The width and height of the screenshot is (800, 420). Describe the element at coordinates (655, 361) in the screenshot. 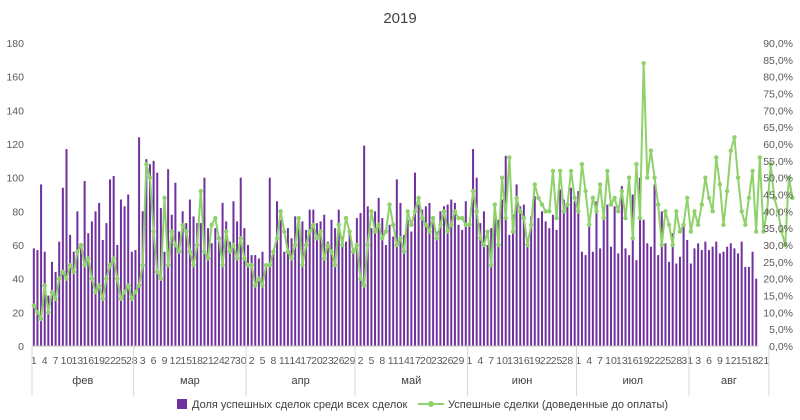

I see `x-tick-label: 22` at that location.